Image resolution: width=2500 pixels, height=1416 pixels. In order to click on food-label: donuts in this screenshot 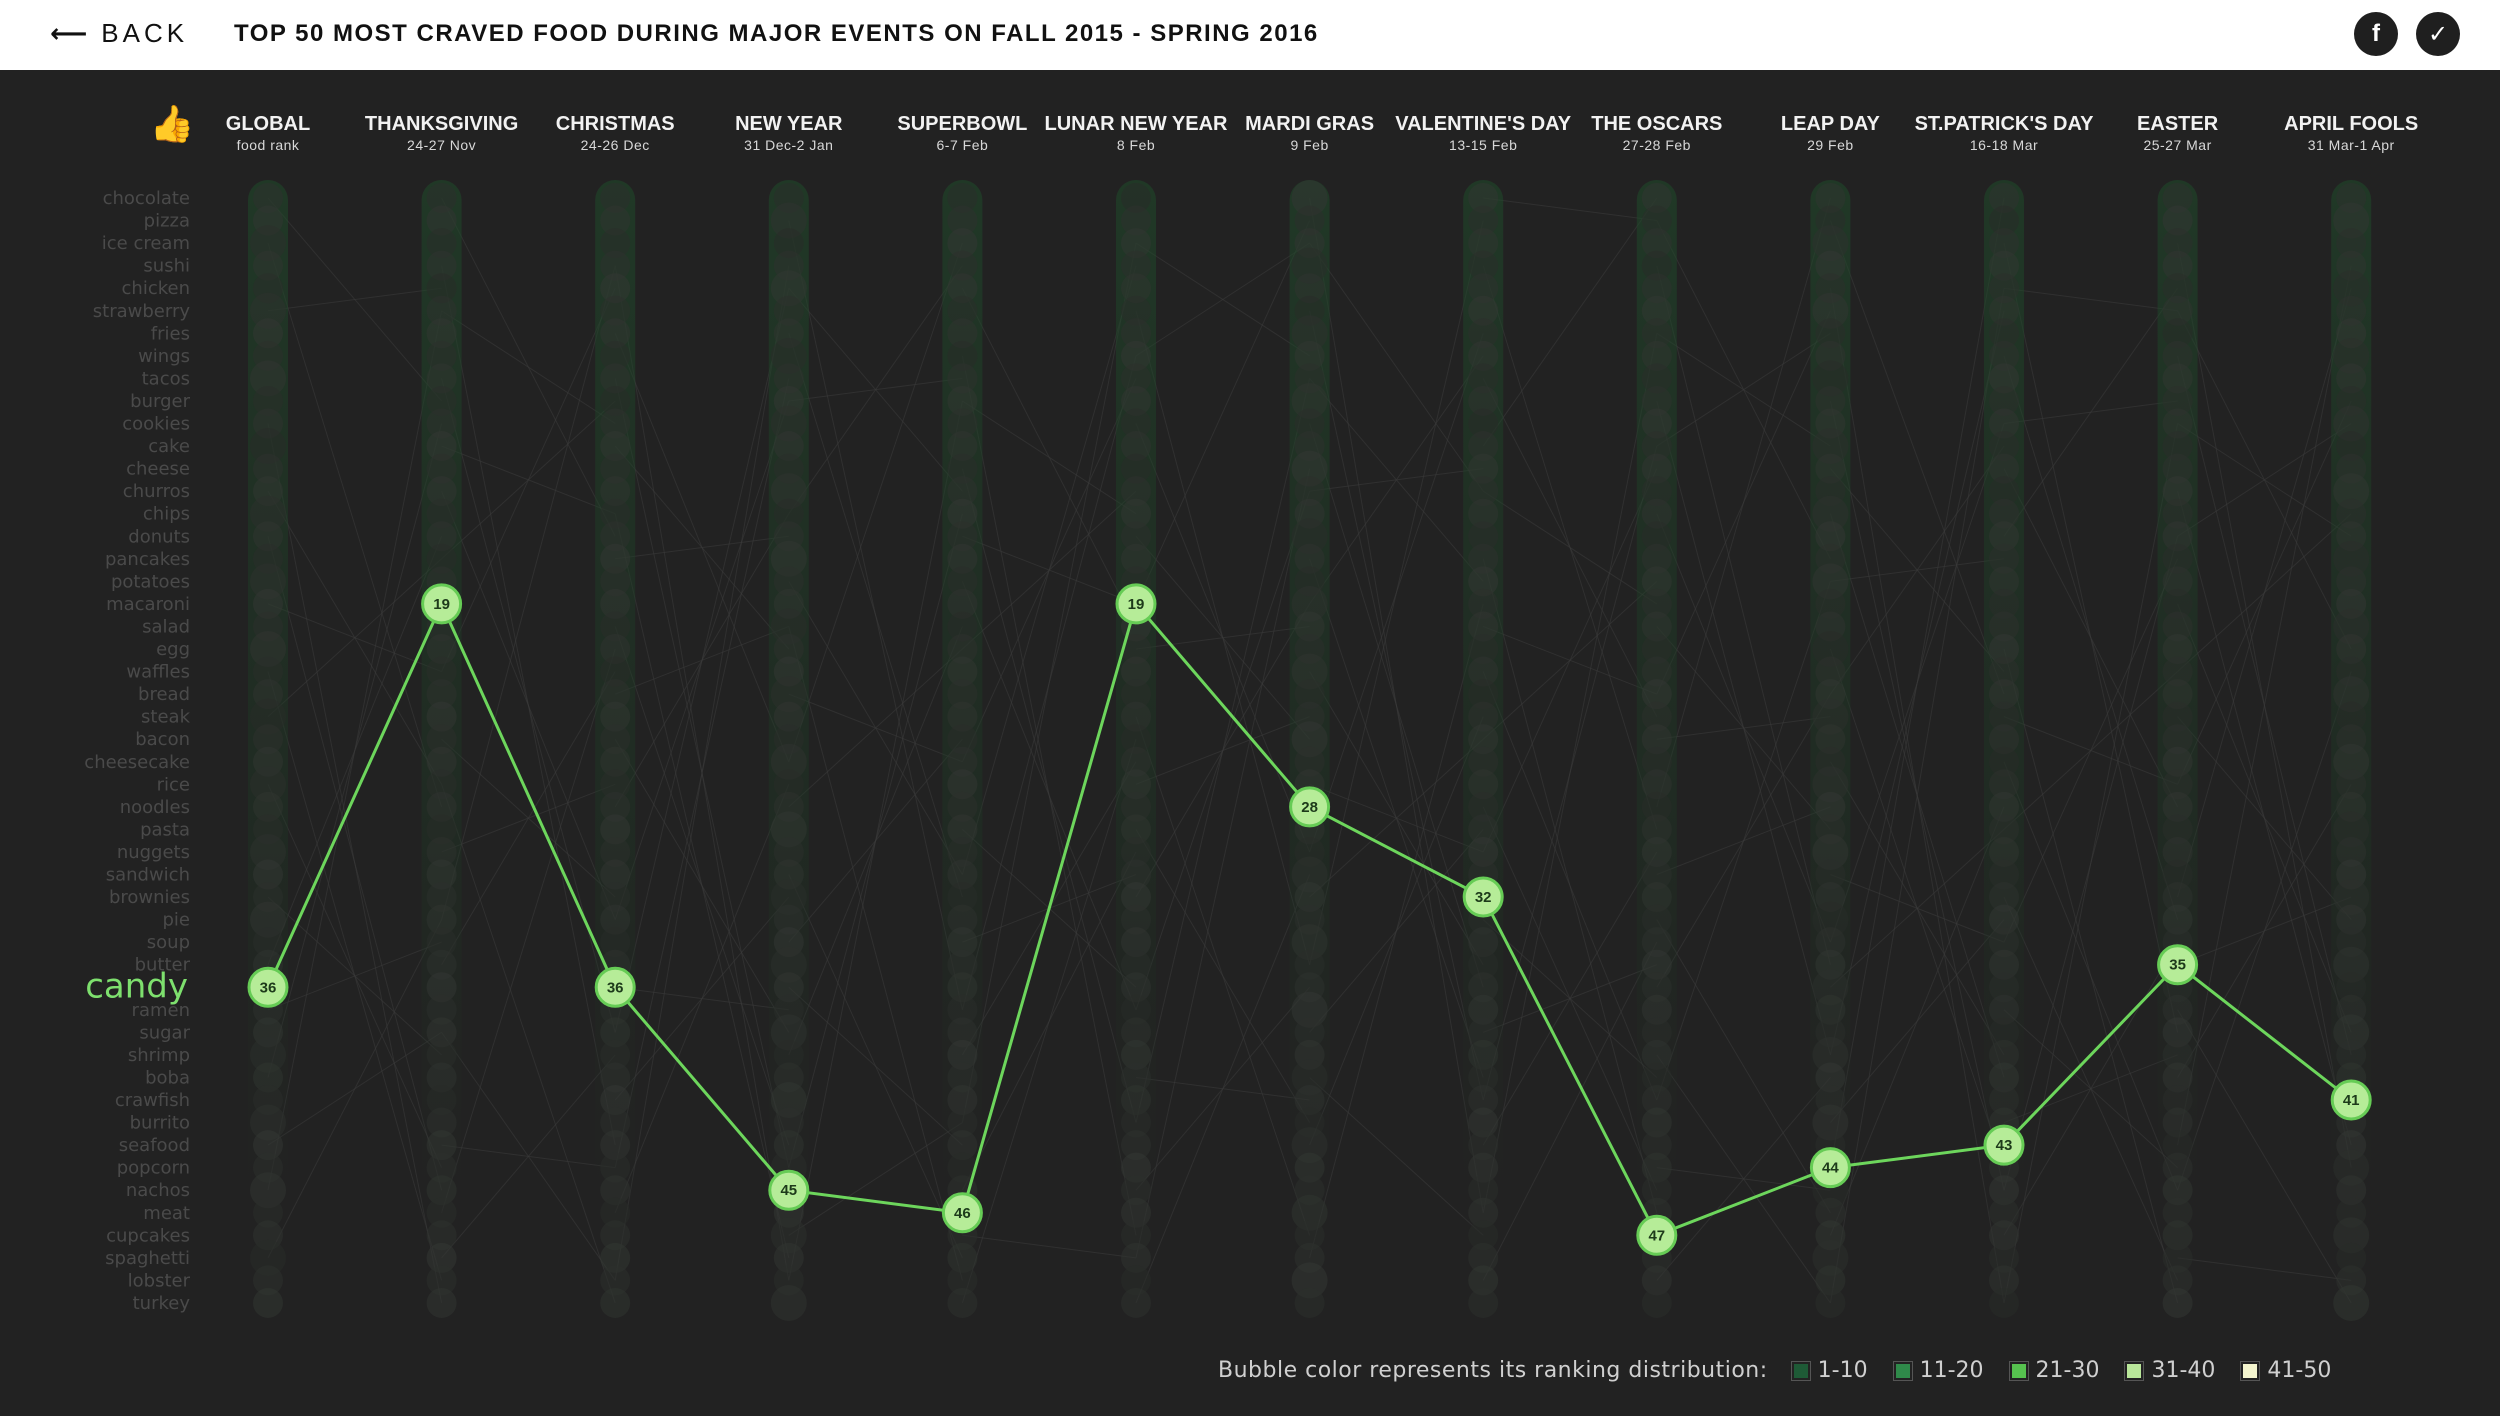, I will do `click(159, 536)`.